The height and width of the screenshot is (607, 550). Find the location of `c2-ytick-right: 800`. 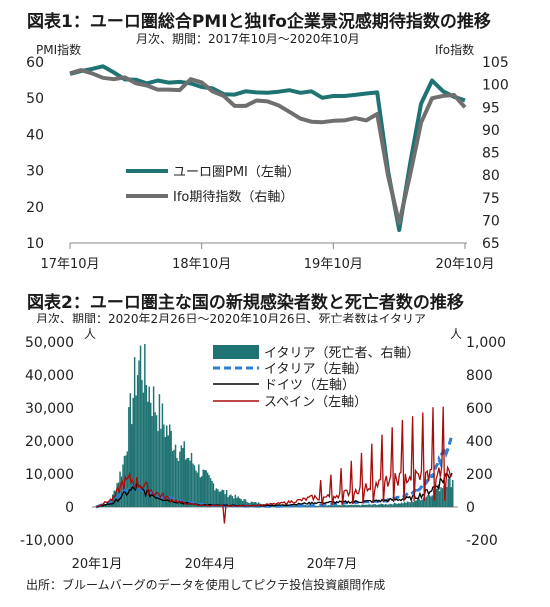

c2-ytick-right: 800 is located at coordinates (479, 376).